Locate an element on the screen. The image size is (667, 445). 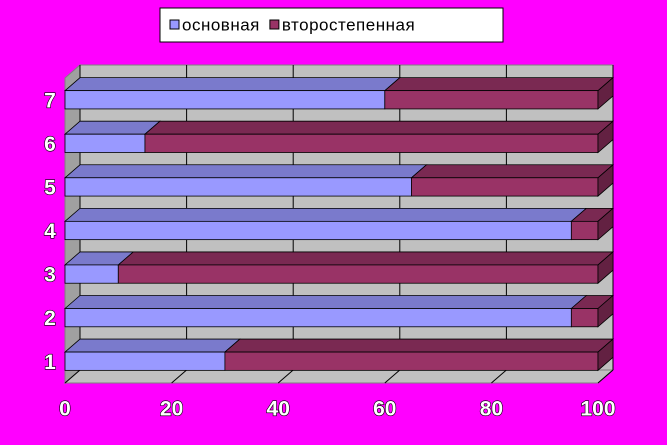
legend-label: основная is located at coordinates (221, 24).